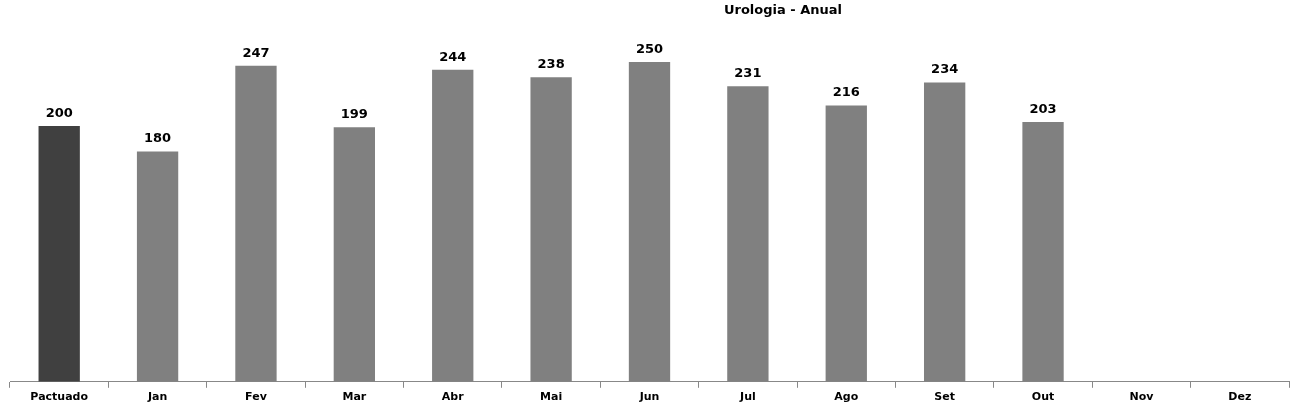  Describe the element at coordinates (551, 397) in the screenshot. I see `x-tick-label: Mai` at that location.